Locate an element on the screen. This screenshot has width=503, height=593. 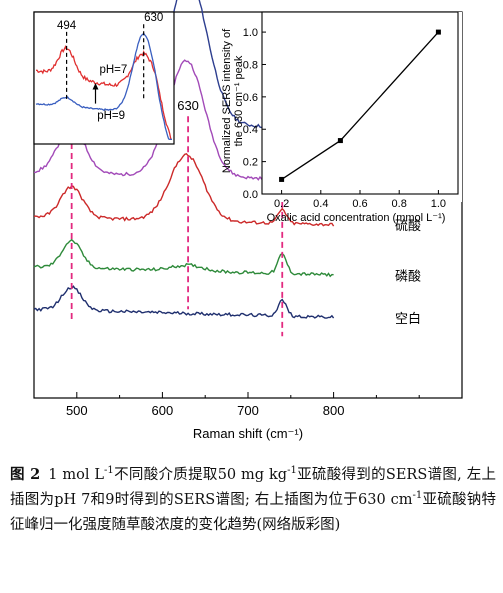
main-x-tick-label-800: 800 is located at coordinates (334, 410).